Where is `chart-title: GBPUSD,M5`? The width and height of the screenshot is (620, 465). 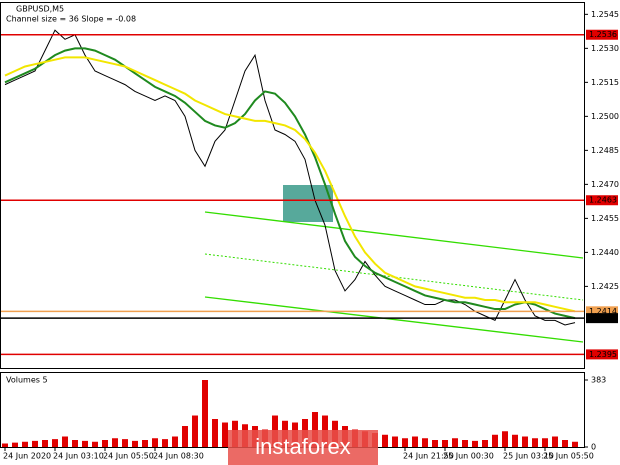 chart-title: GBPUSD,M5 is located at coordinates (40, 9).